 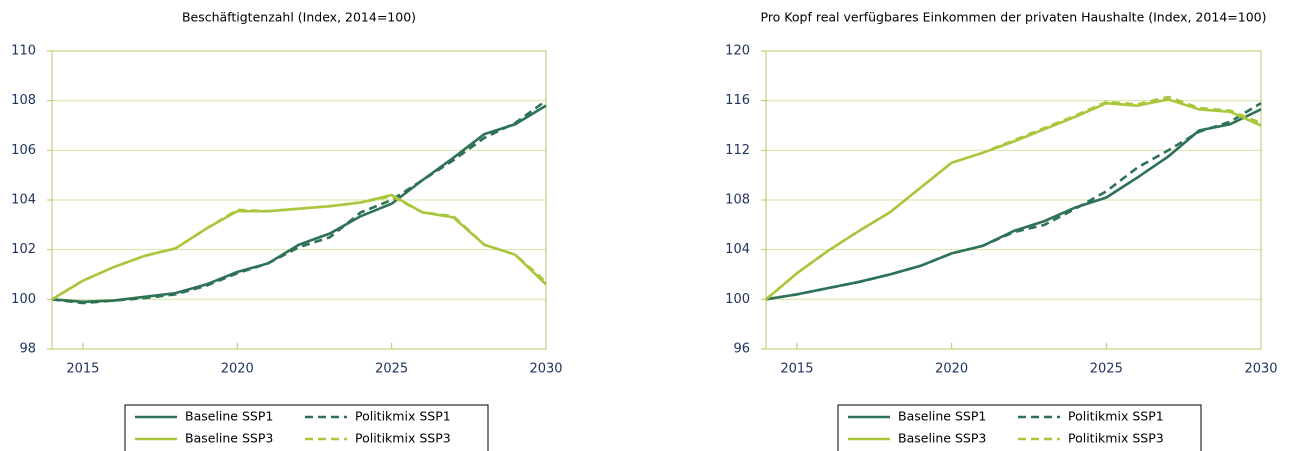 What do you see at coordinates (299, 17) in the screenshot?
I see `chart-title: Beschäftigtenzahl (Index, 2014=100)` at bounding box center [299, 17].